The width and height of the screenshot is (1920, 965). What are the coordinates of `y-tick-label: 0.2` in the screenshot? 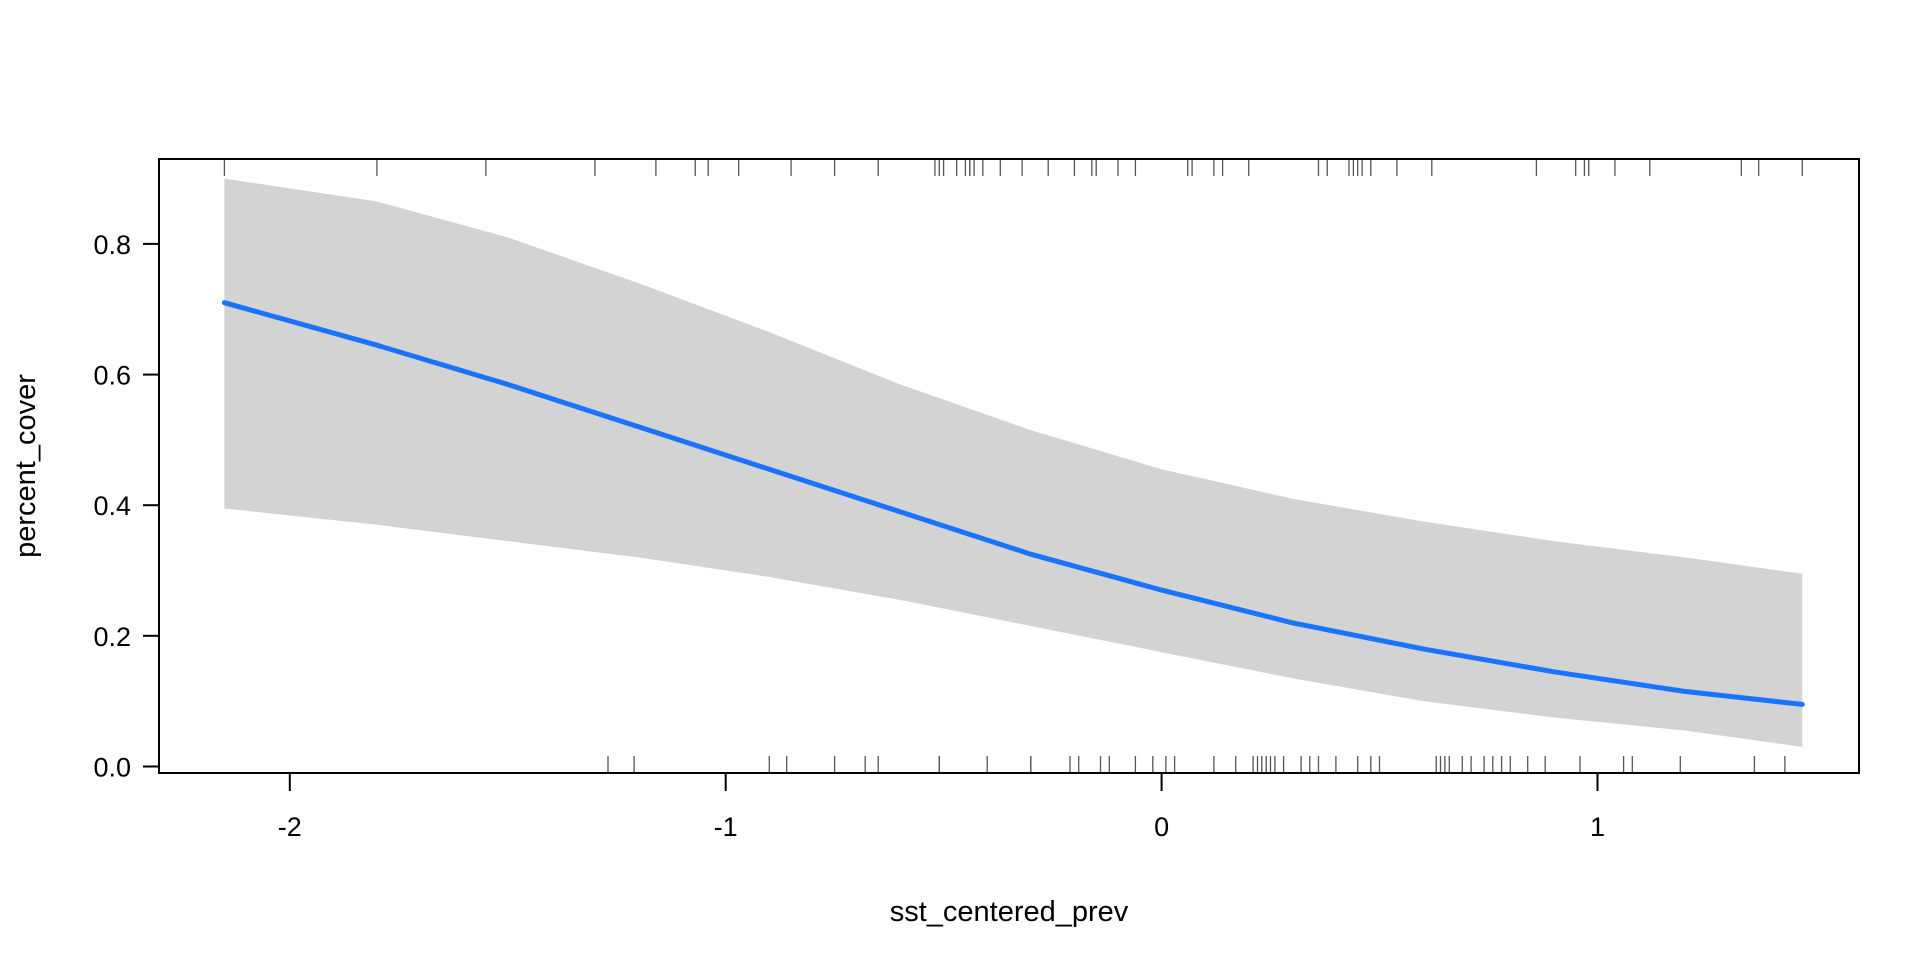 It's located at (112, 637).